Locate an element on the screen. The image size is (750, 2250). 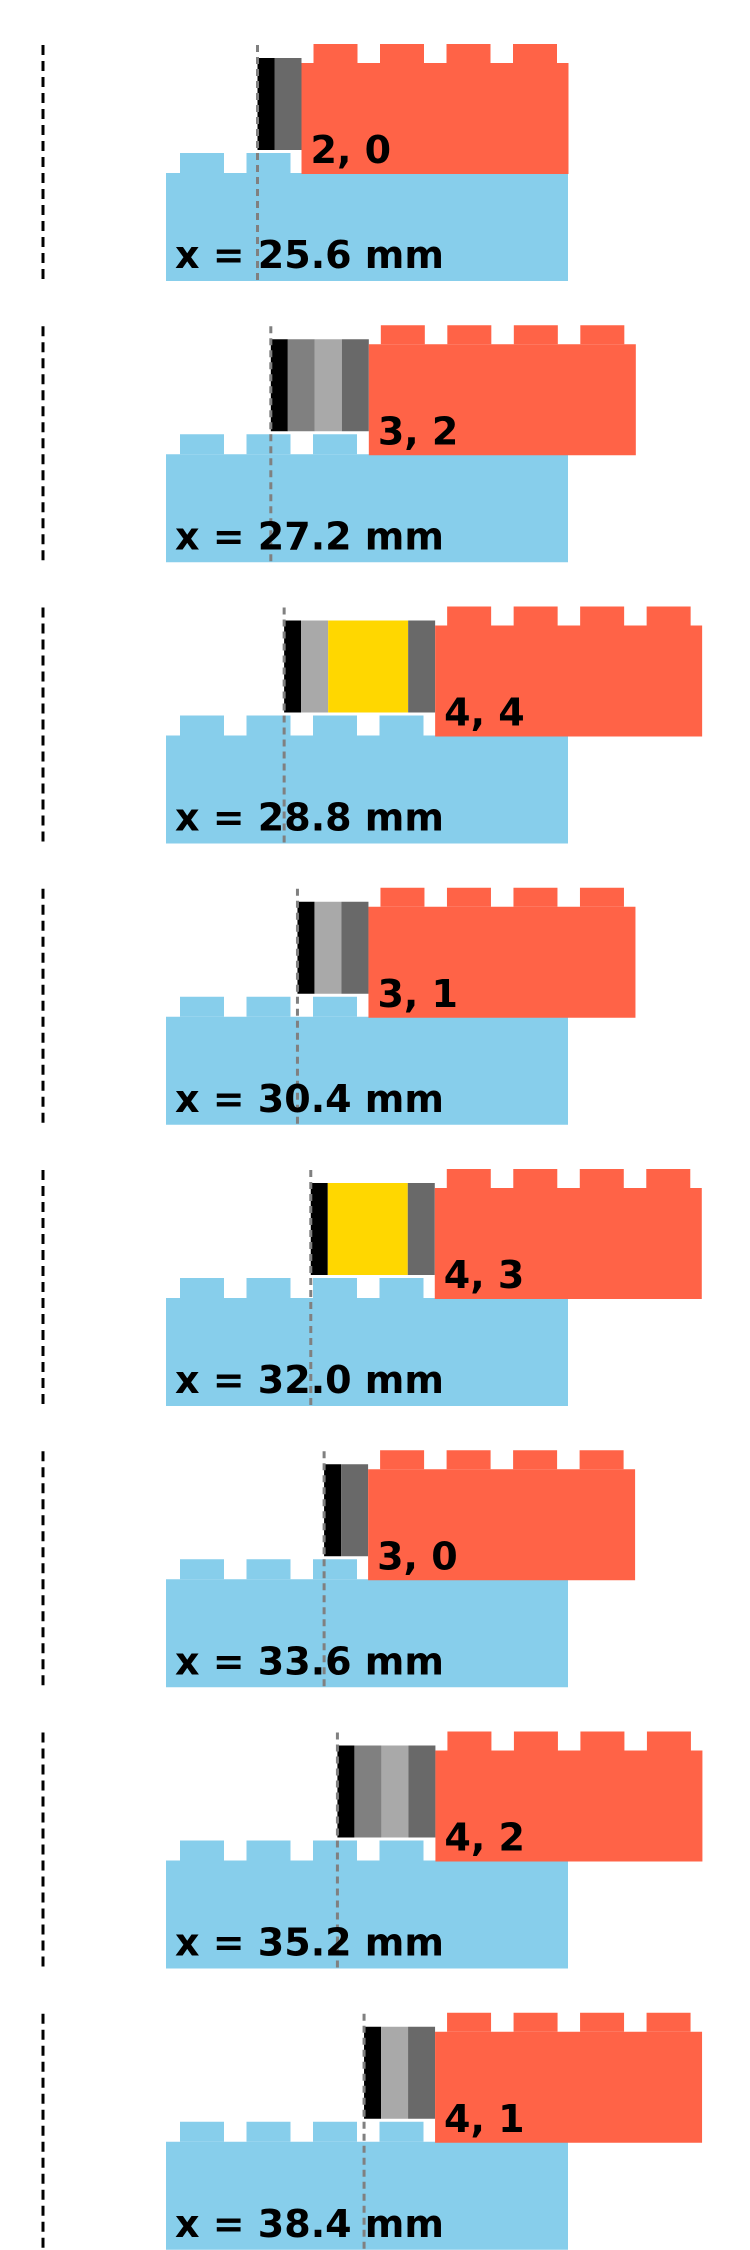
combo-label: 4, 3 is located at coordinates (484, 1275).